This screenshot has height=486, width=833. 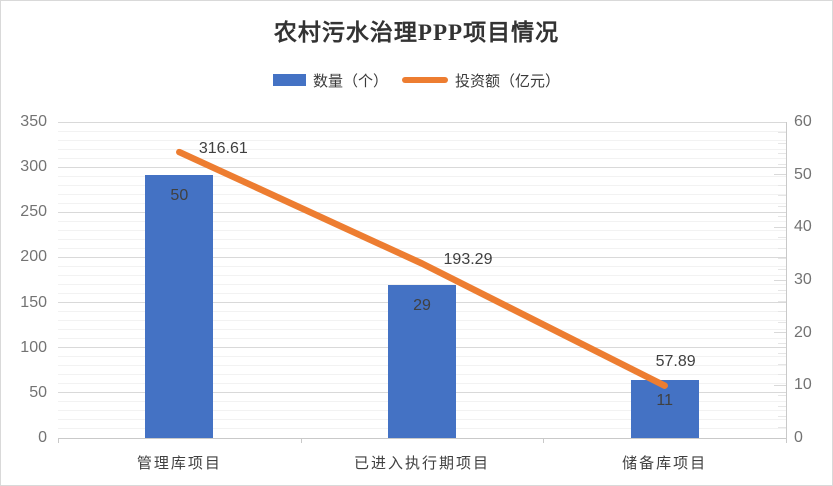 What do you see at coordinates (675, 361) in the screenshot?
I see `line-point-label: 57.89` at bounding box center [675, 361].